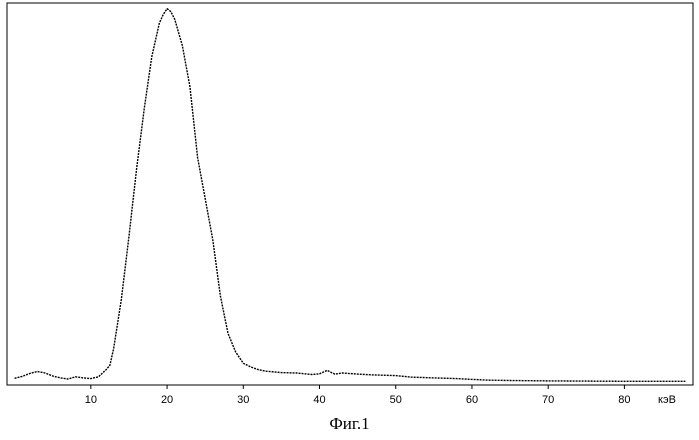 This screenshot has width=699, height=440. What do you see at coordinates (243, 400) in the screenshot?
I see `x-tick-label: 30` at bounding box center [243, 400].